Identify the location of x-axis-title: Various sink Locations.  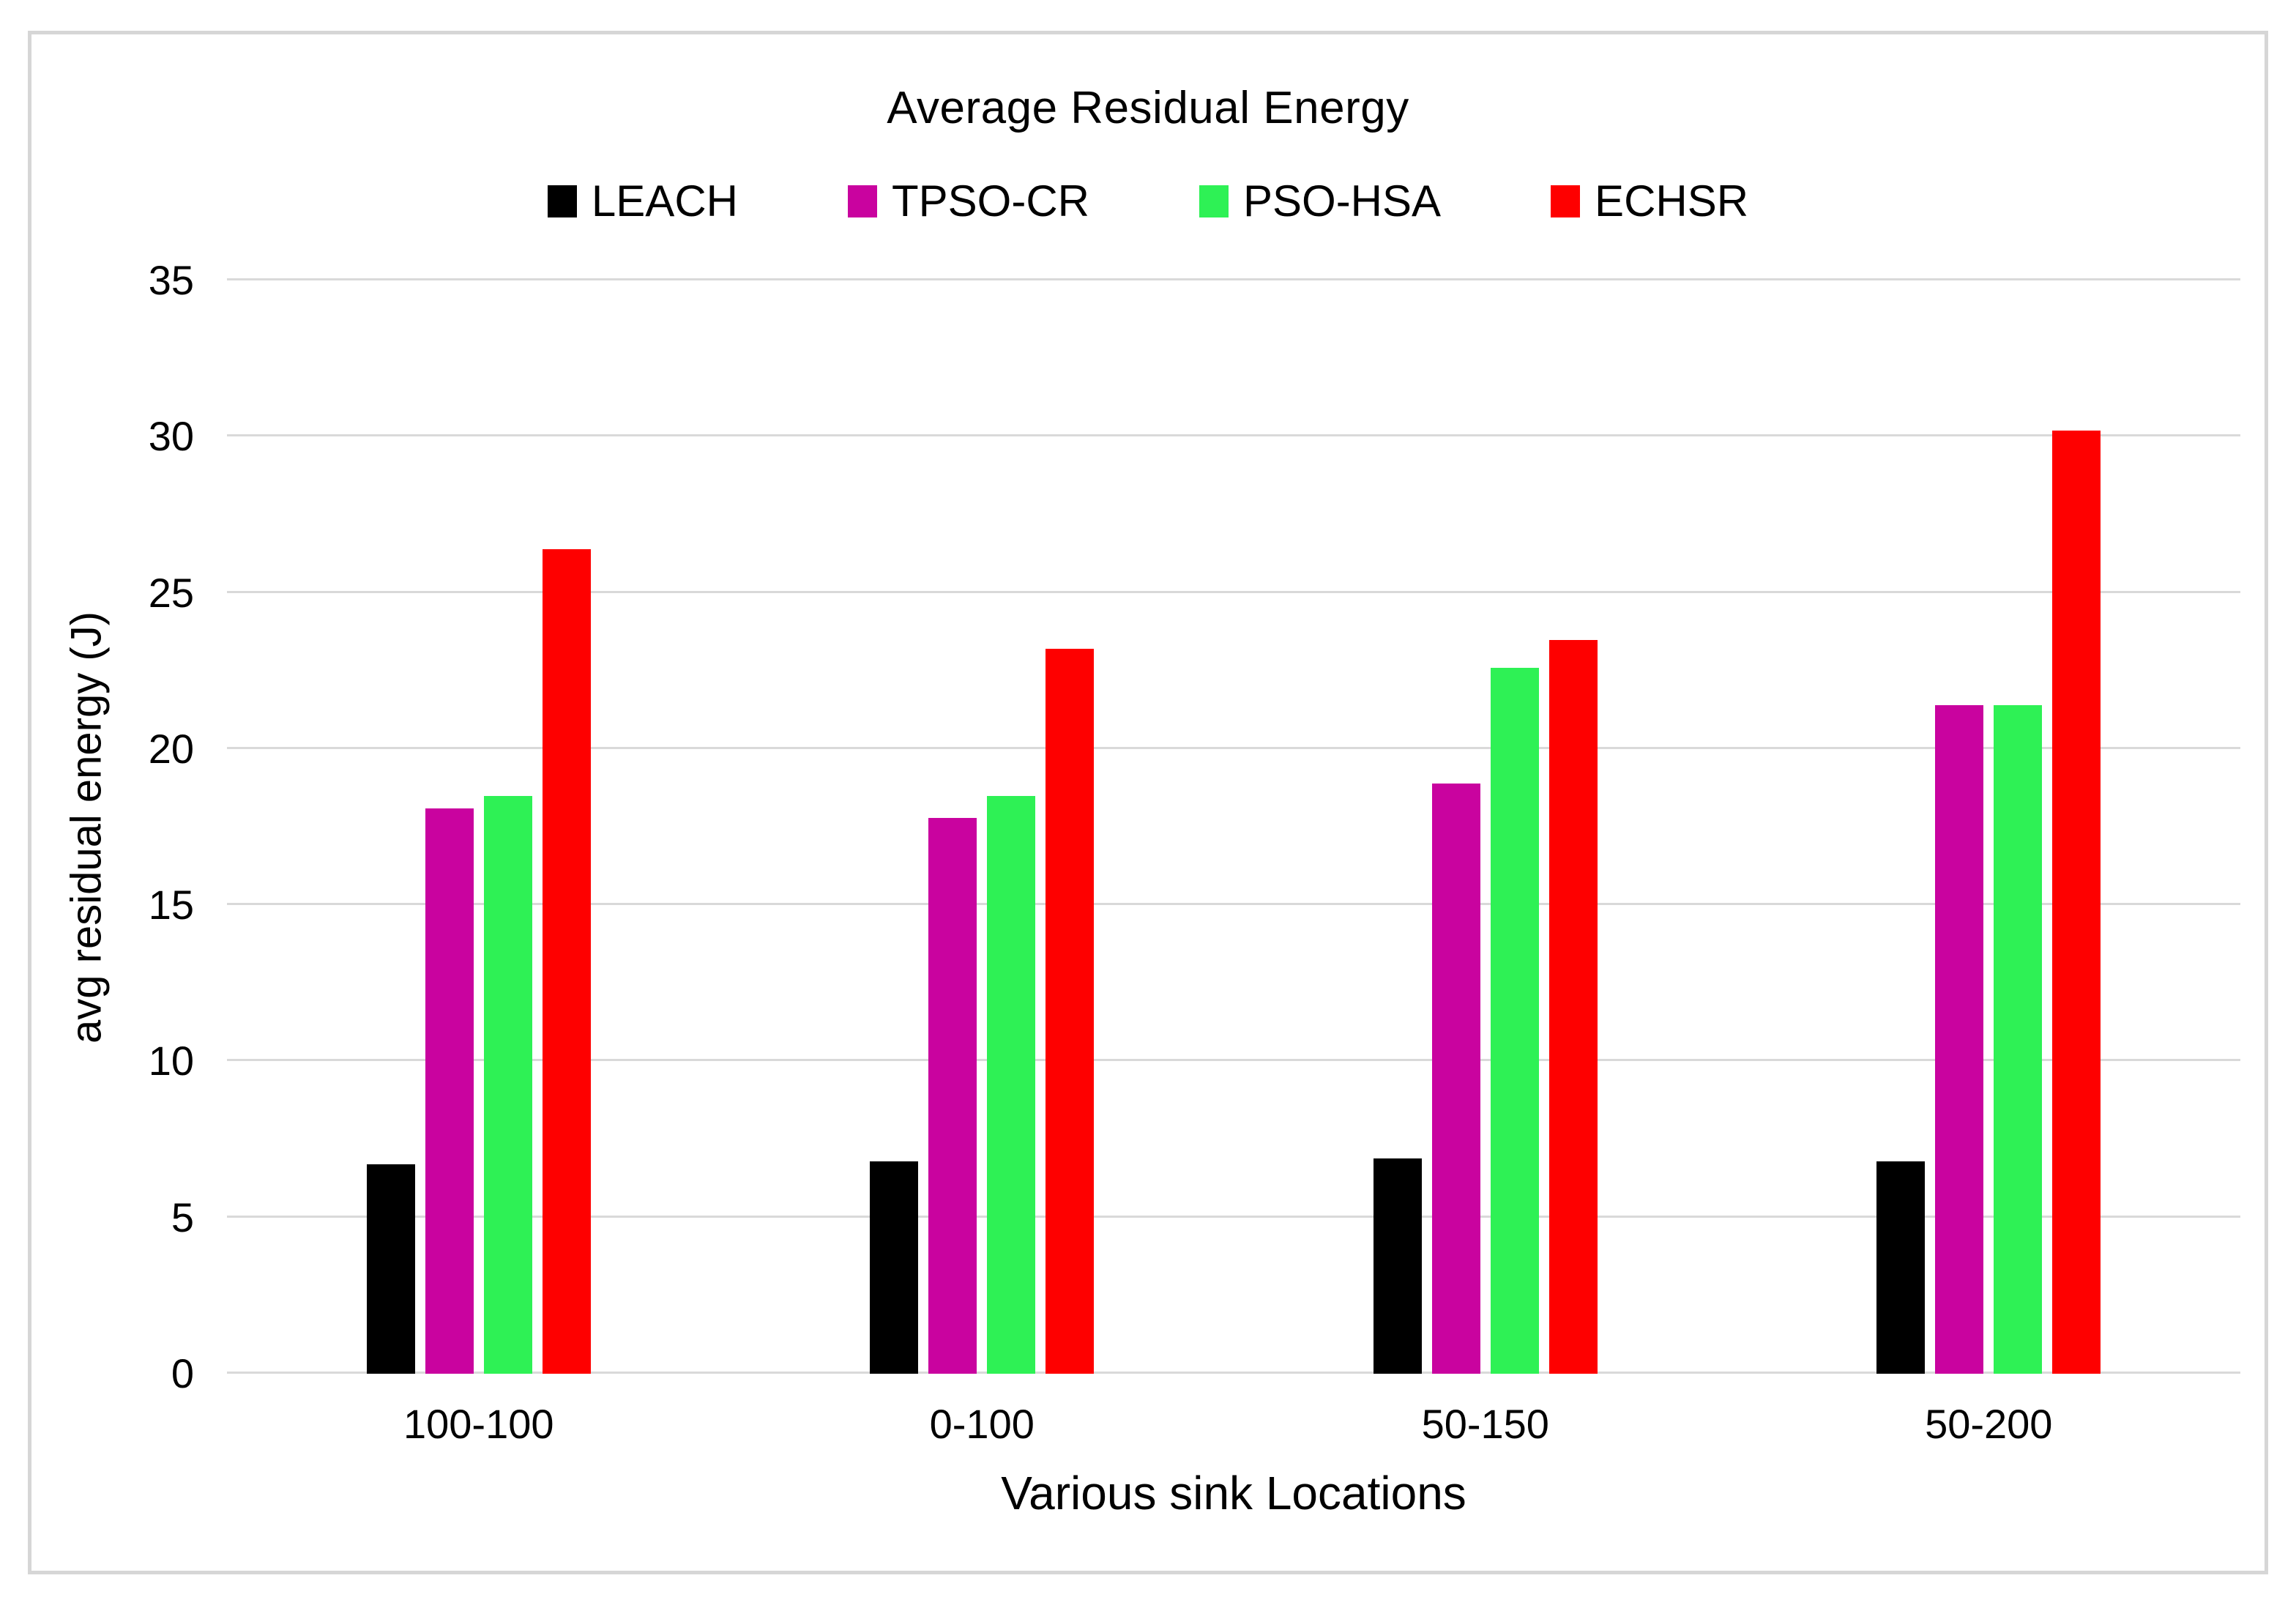
(1233, 1493).